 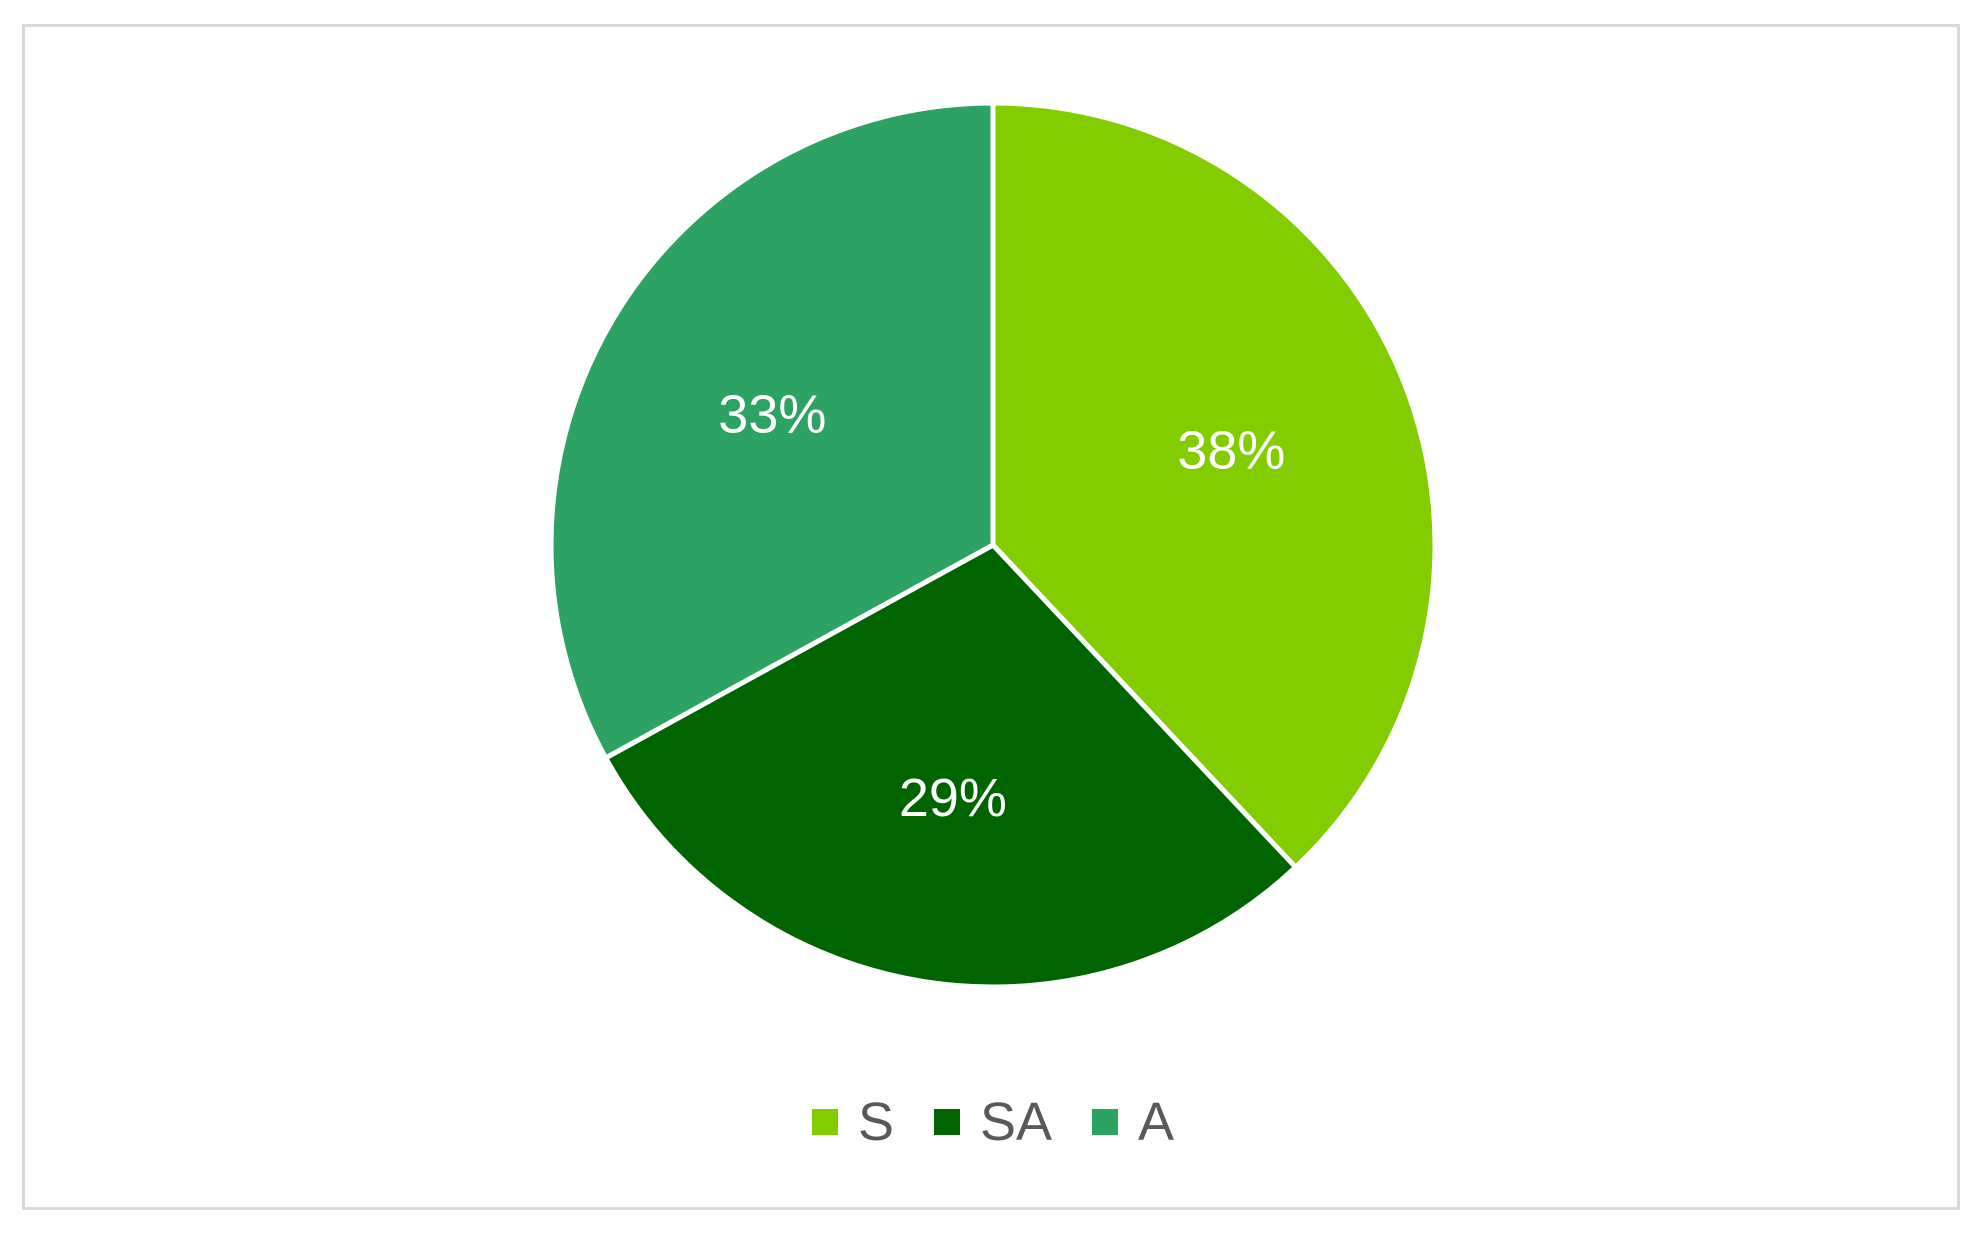 What do you see at coordinates (1133, 1122) in the screenshot?
I see `legend-item-a: A` at bounding box center [1133, 1122].